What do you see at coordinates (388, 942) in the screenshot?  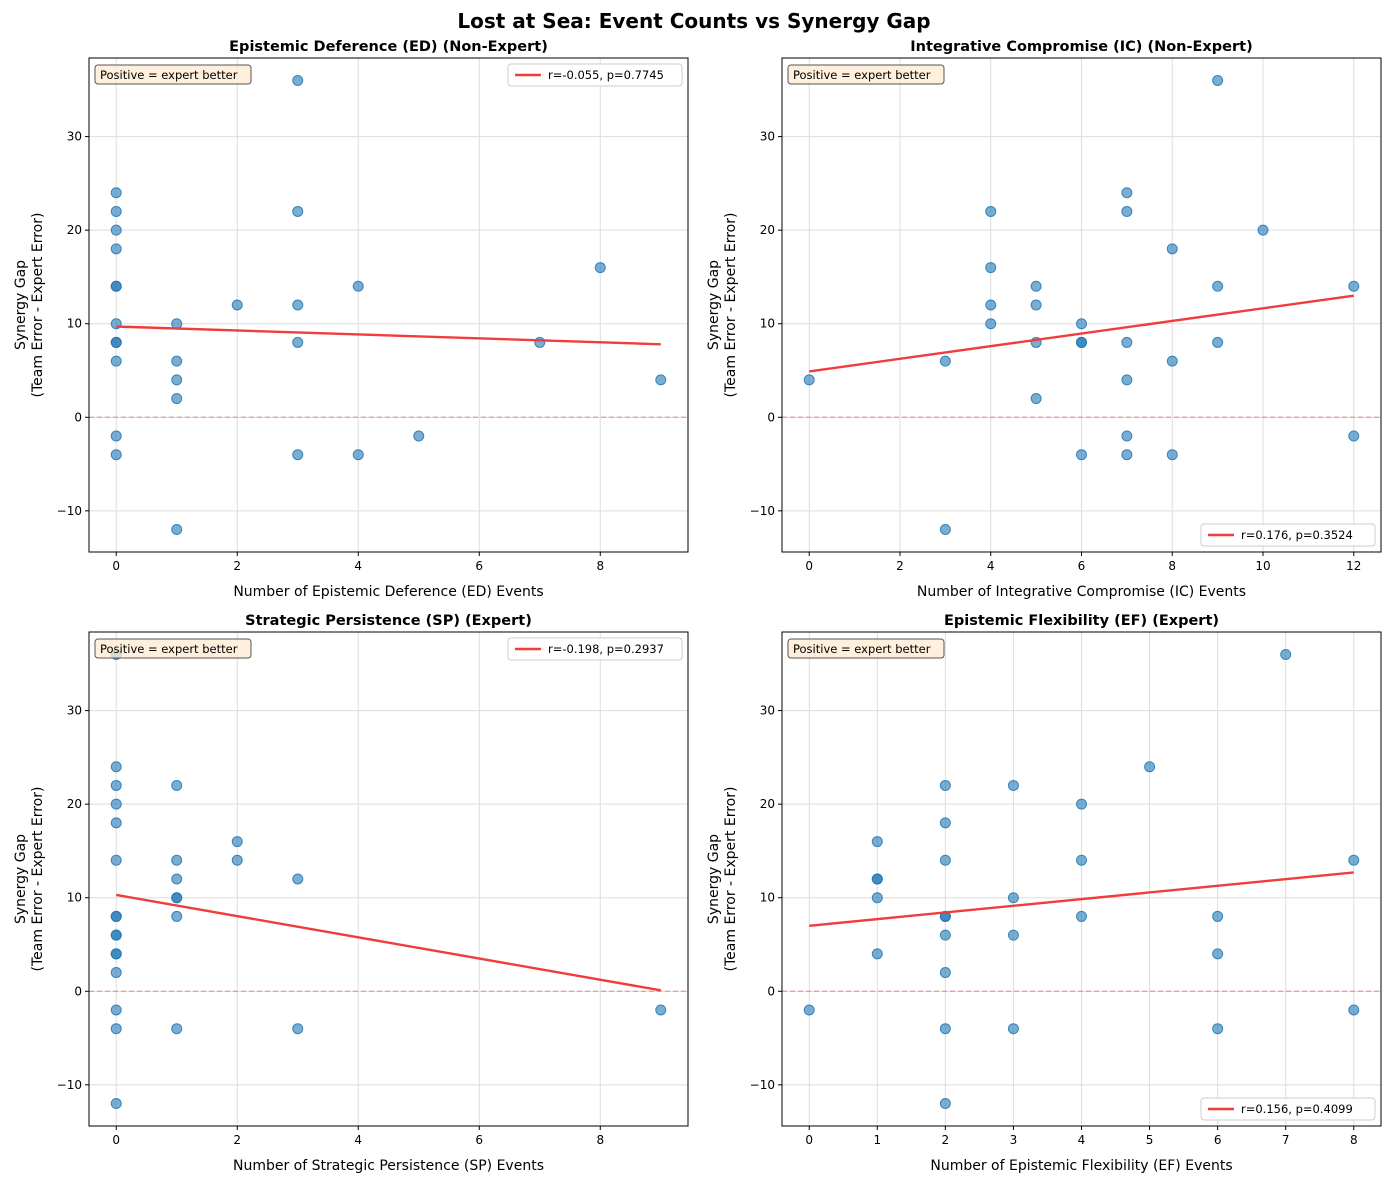 I see `regression-line` at bounding box center [388, 942].